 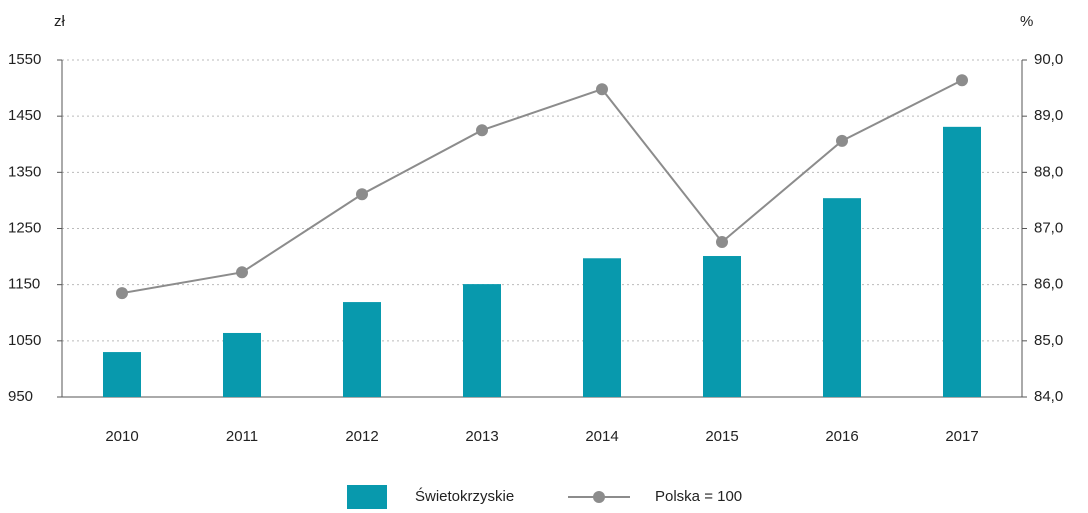 I want to click on y2-tick-label: 87,0, so click(x=1048, y=227).